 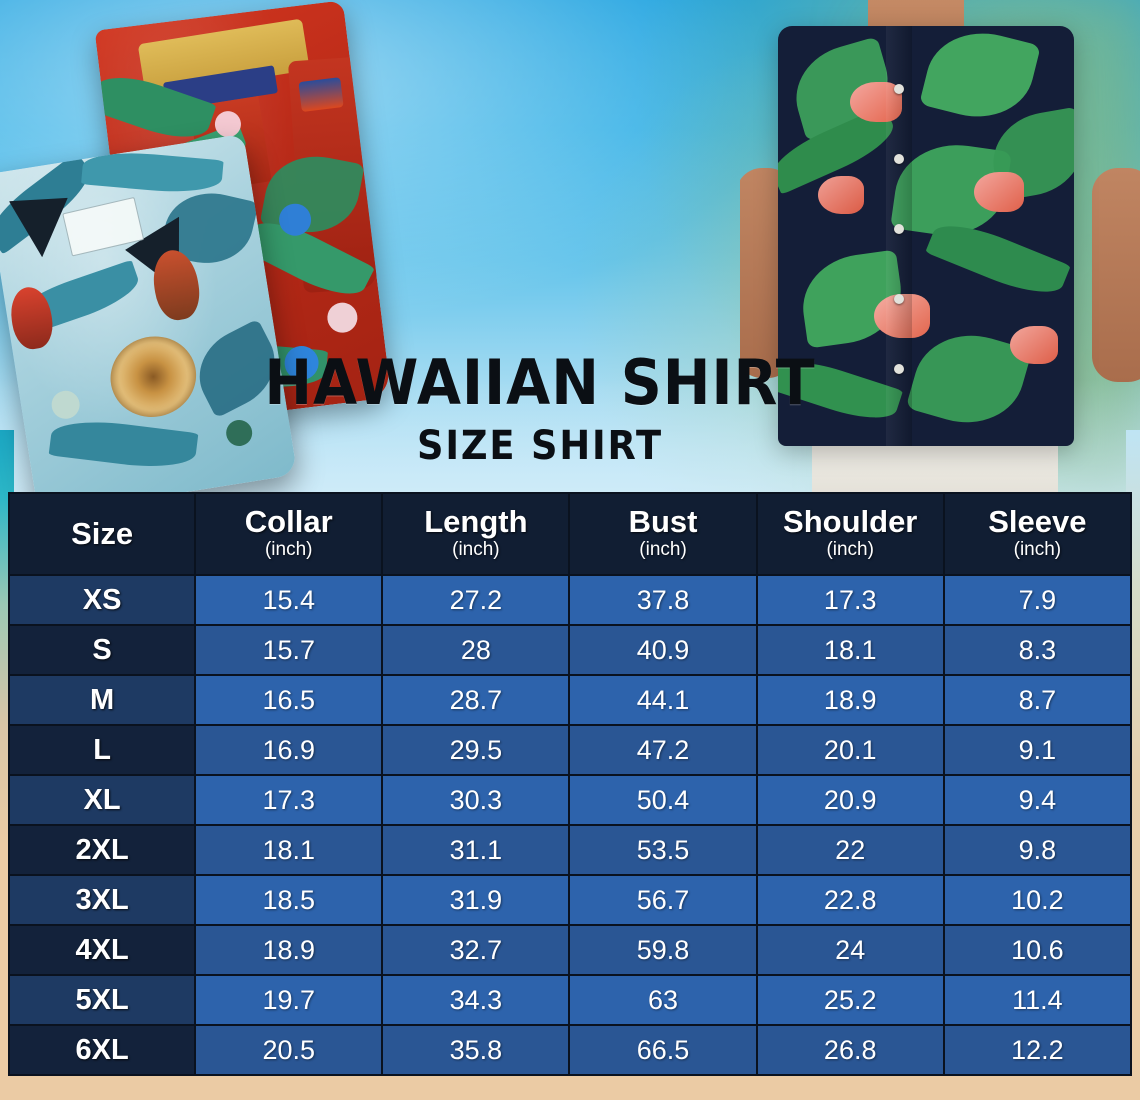 What do you see at coordinates (663, 850) in the screenshot?
I see `cell-bust: 53.5` at bounding box center [663, 850].